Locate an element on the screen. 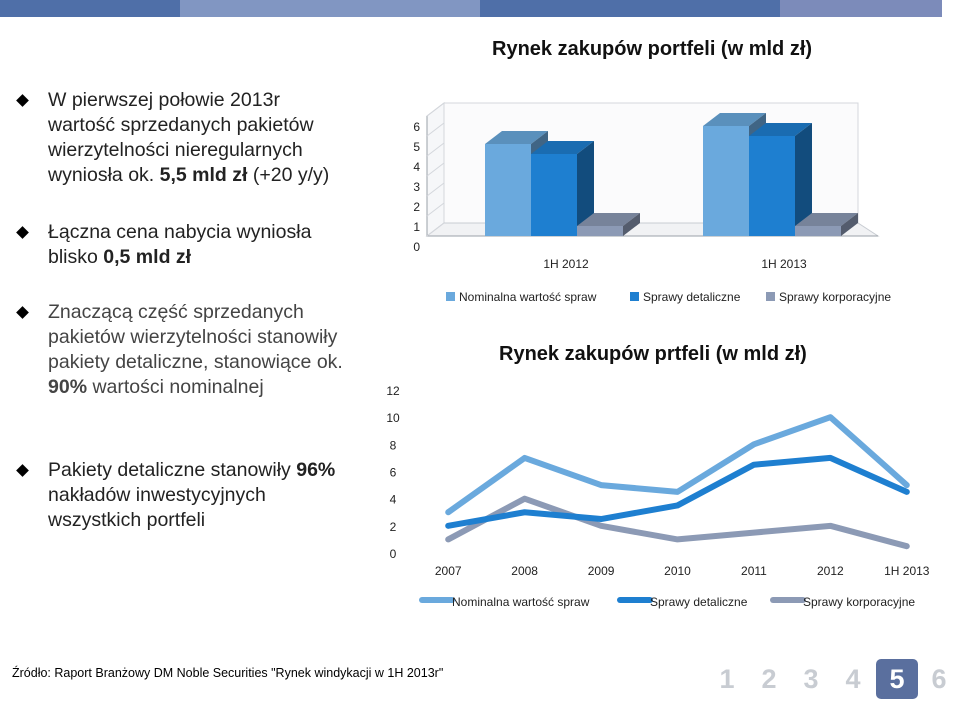 Image resolution: width=960 pixels, height=702 pixels. page-number-1: 1 is located at coordinates (727, 679).